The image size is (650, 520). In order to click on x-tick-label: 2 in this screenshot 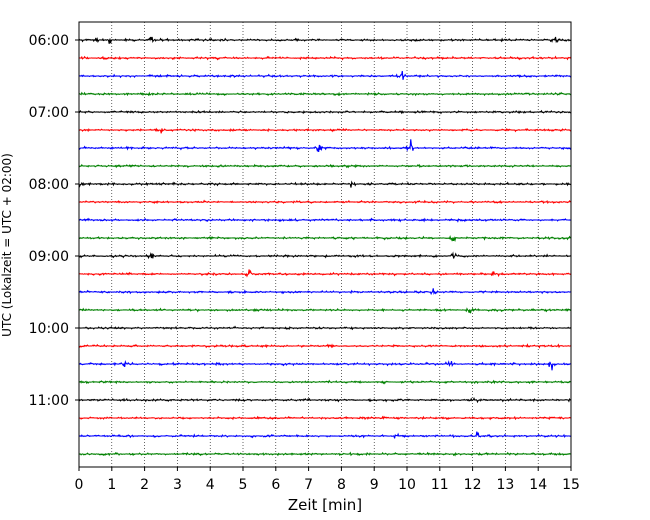, I will do `click(144, 485)`.